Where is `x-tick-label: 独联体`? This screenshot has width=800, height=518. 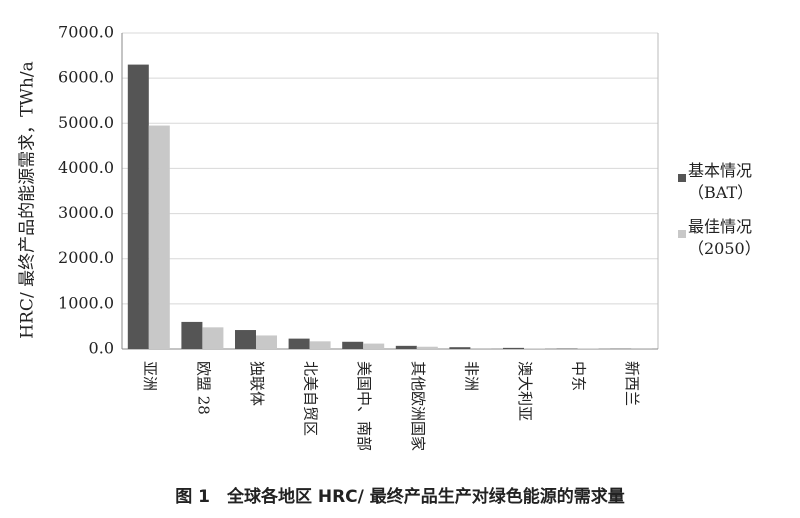
x-tick-label: 独联体 is located at coordinates (257, 383).